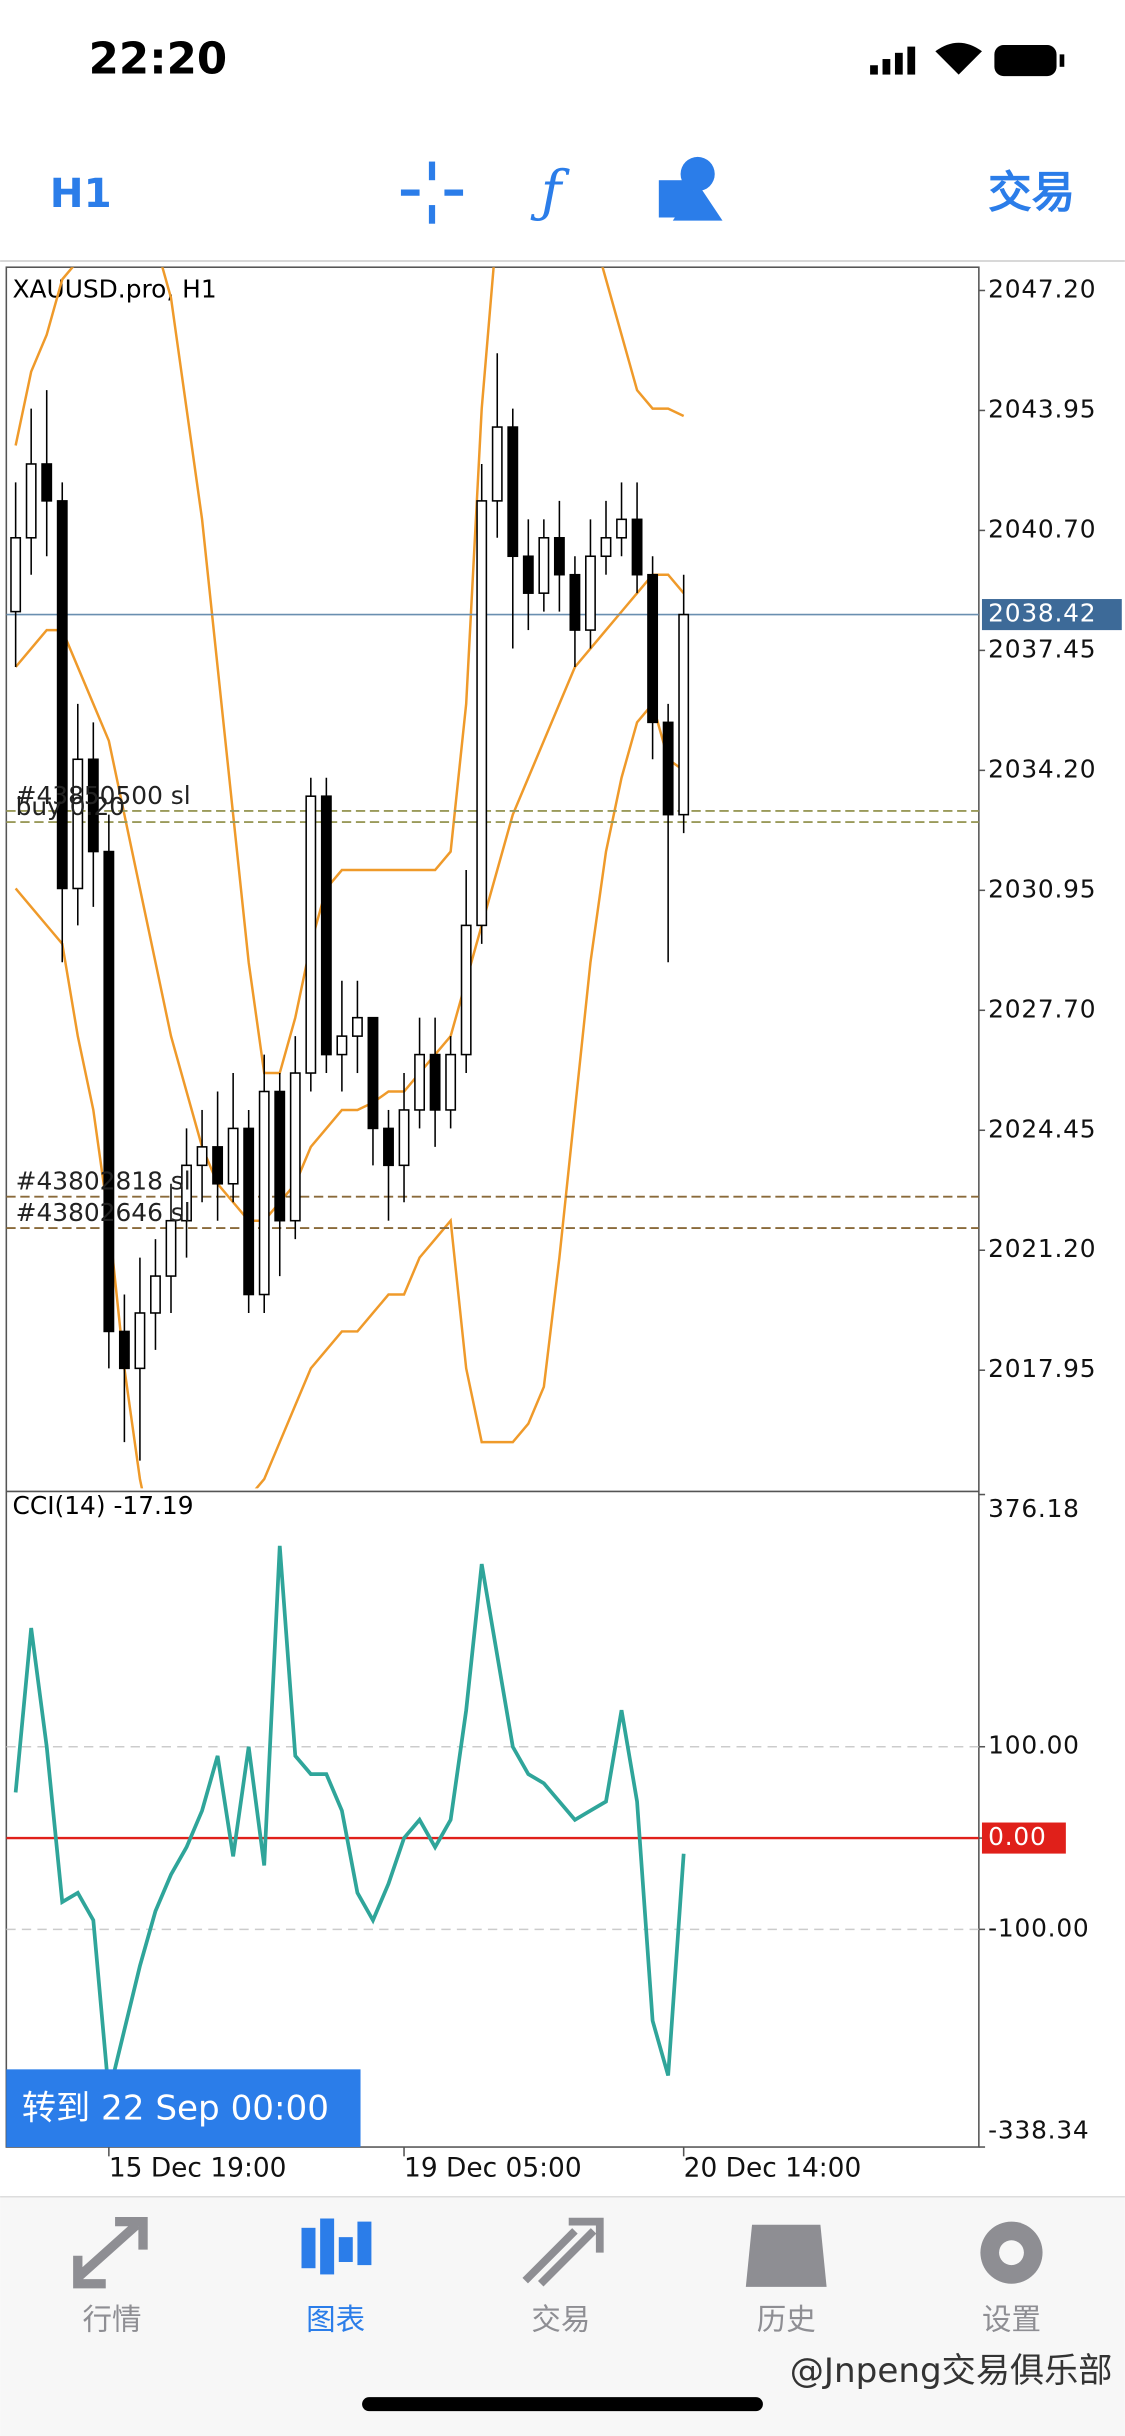 Image resolution: width=1125 pixels, height=2436 pixels. Describe the element at coordinates (115, 289) in the screenshot. I see `chart-title: XAUUSD.pro, H1` at that location.